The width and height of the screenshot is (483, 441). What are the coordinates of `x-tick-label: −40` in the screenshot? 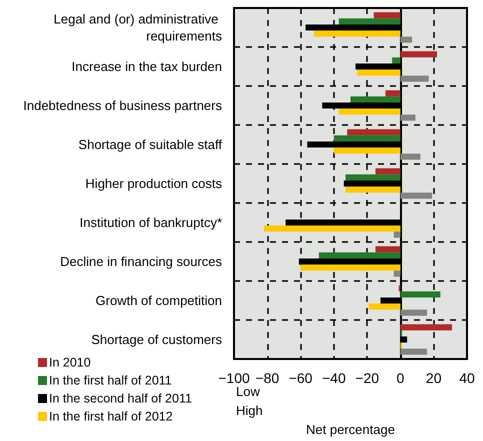 It's located at (334, 378).